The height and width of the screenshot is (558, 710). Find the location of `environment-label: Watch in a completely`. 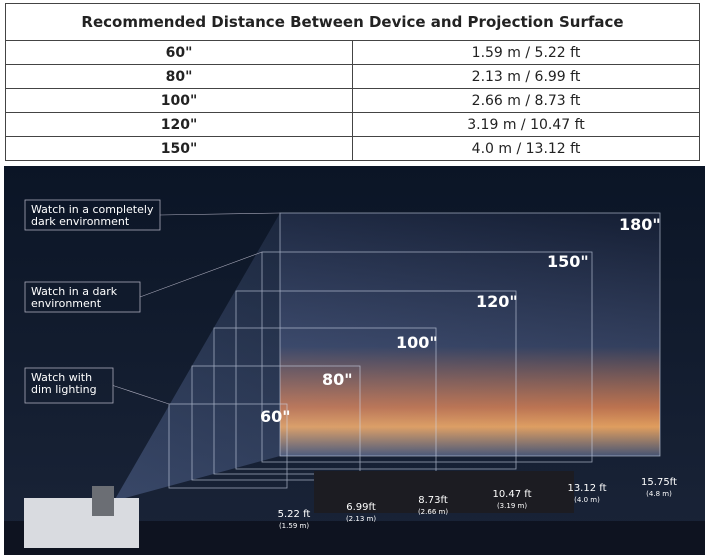

environment-label: Watch in a completely is located at coordinates (92, 209).